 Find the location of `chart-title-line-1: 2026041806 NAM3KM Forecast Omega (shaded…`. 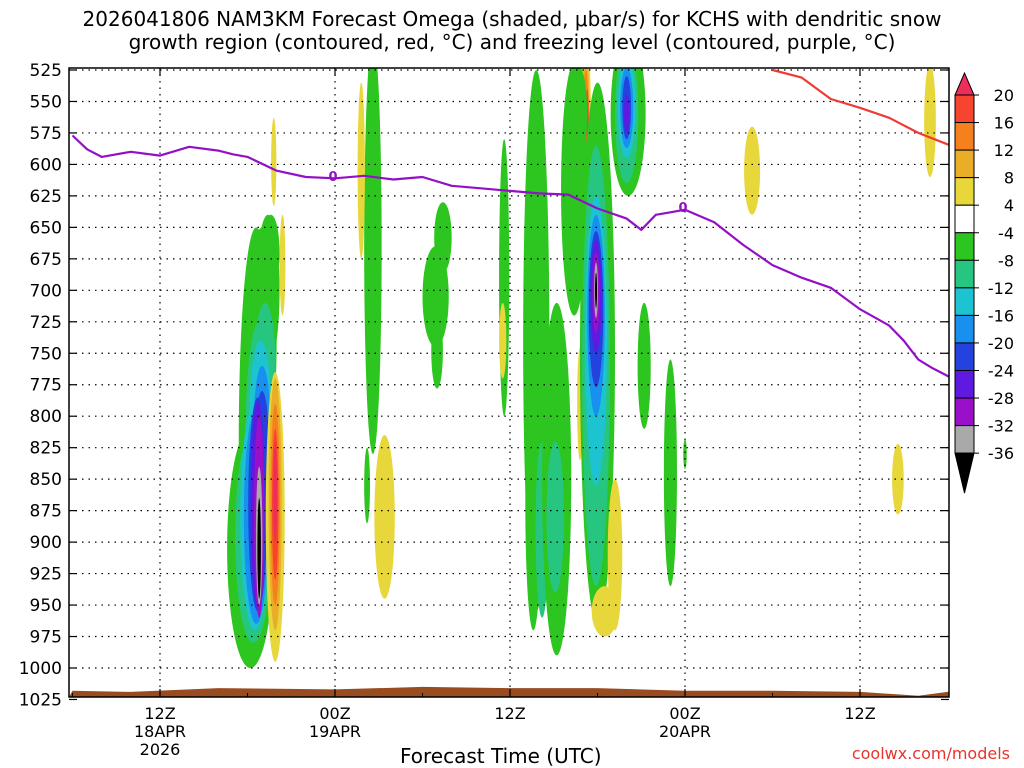

chart-title-line-1: 2026041806 NAM3KM Forecast Omega (shaded… is located at coordinates (512, 19).